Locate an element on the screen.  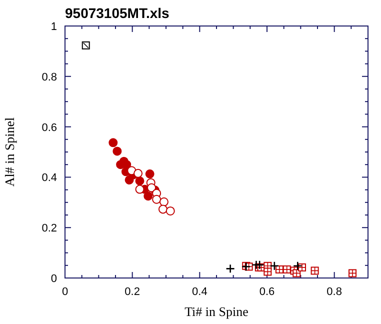
y-tick-label: 0.2 is located at coordinates (49, 228).